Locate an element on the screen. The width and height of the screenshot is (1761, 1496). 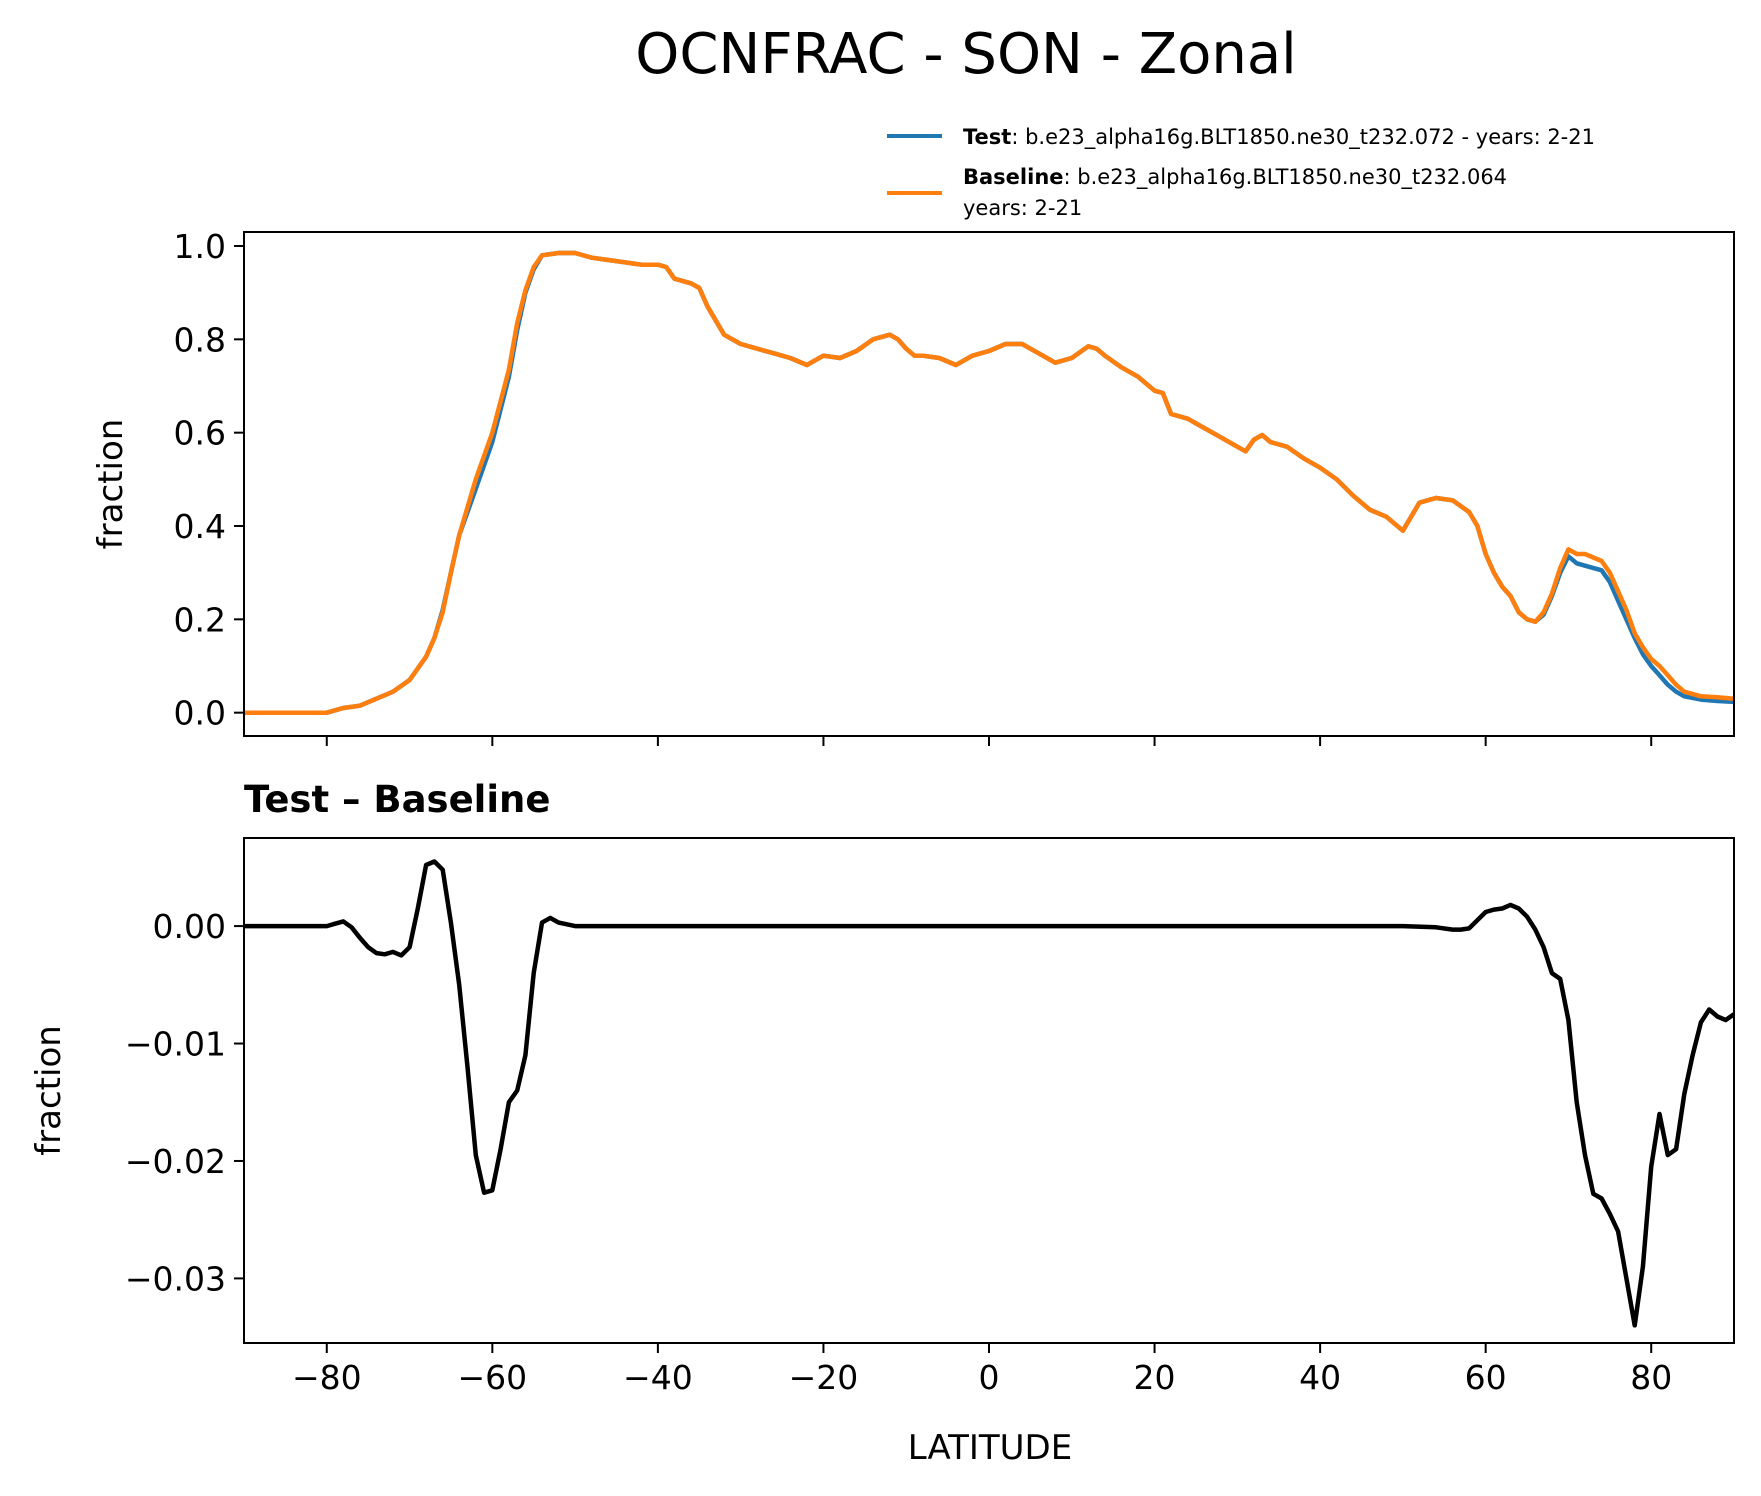
top-y-tick-label: 0.8 is located at coordinates (200, 339).